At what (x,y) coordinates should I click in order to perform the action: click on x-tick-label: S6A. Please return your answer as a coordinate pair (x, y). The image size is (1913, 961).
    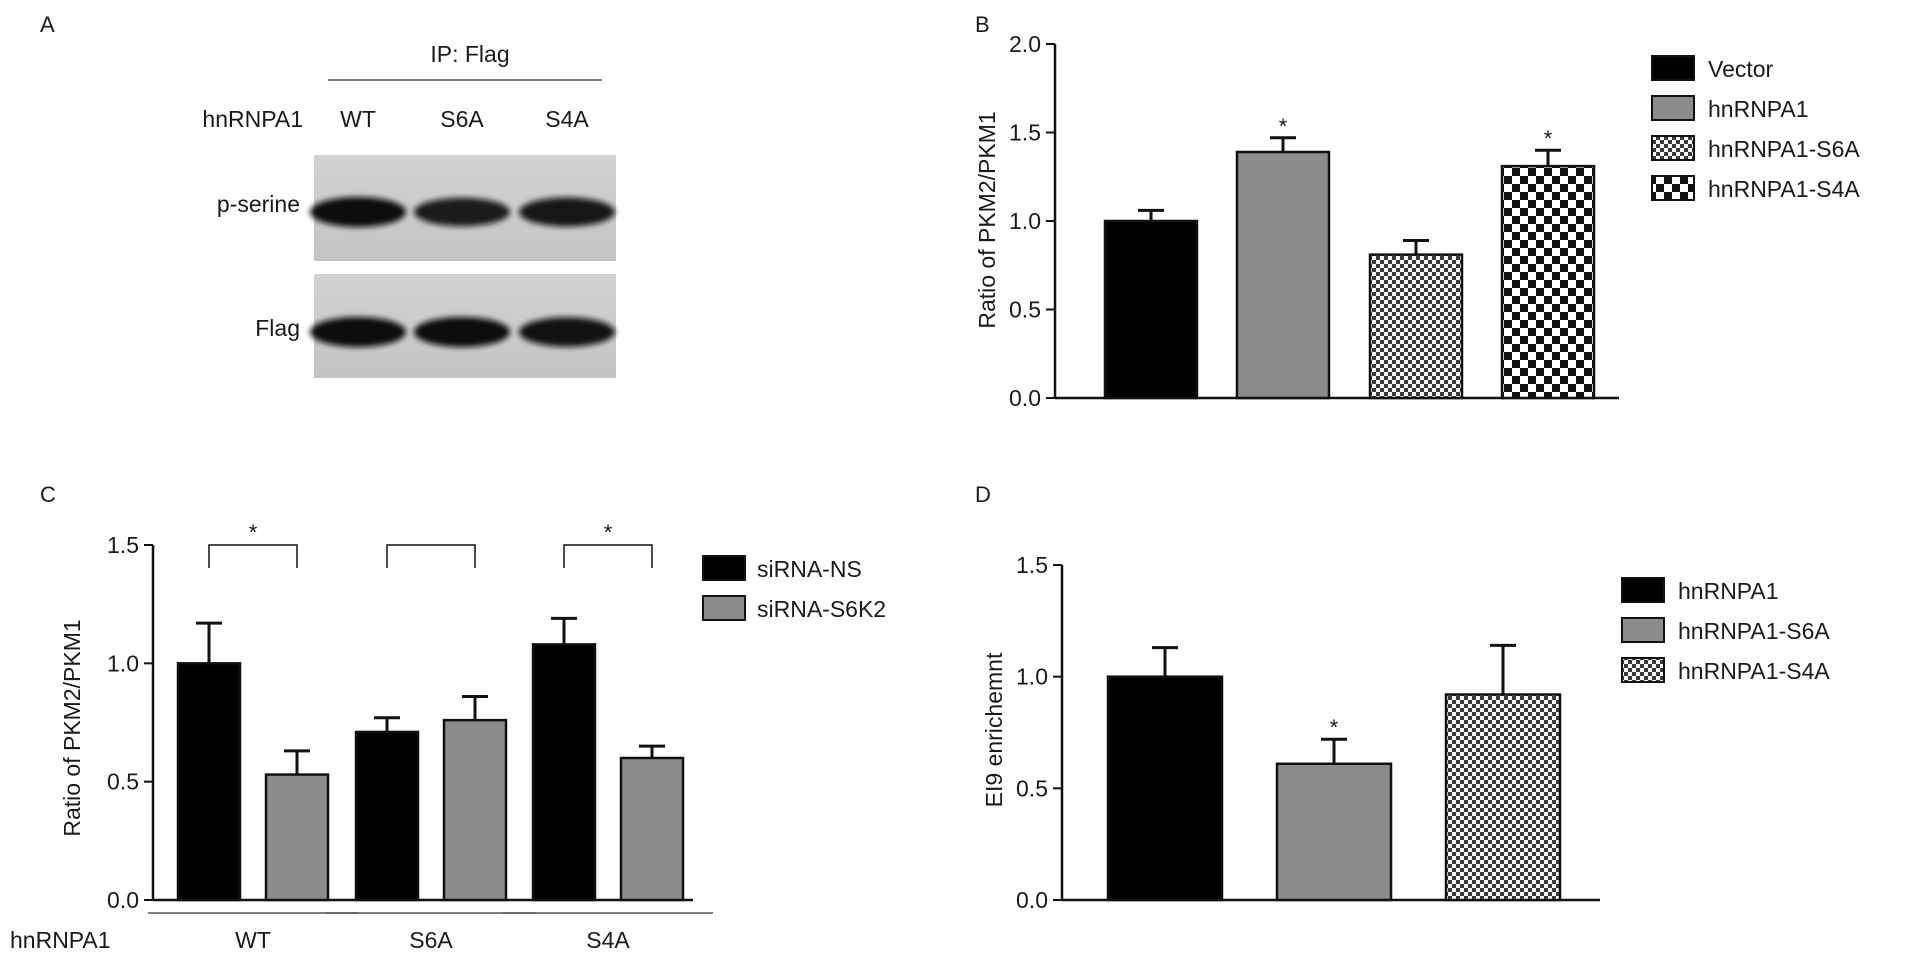
    Looking at the image, I should click on (431, 940).